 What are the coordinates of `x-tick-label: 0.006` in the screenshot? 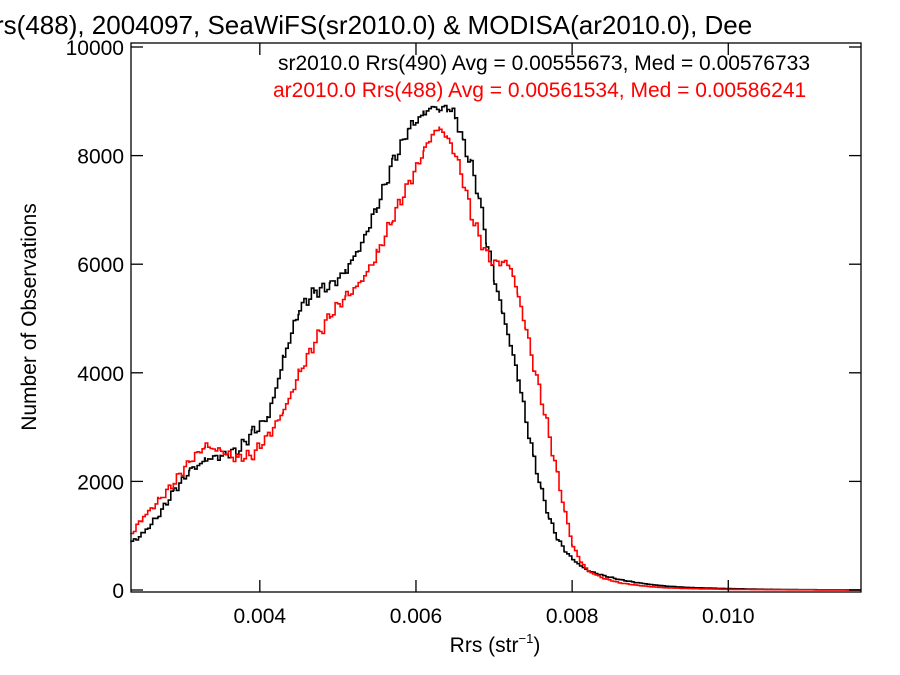 It's located at (416, 616).